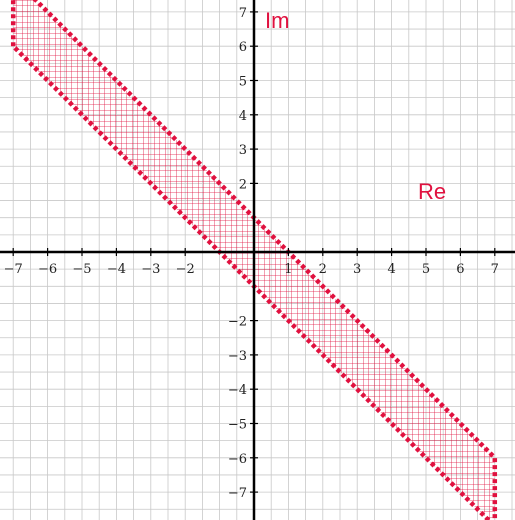 The width and height of the screenshot is (515, 520). I want to click on y-tick-label: −5, so click(237, 425).